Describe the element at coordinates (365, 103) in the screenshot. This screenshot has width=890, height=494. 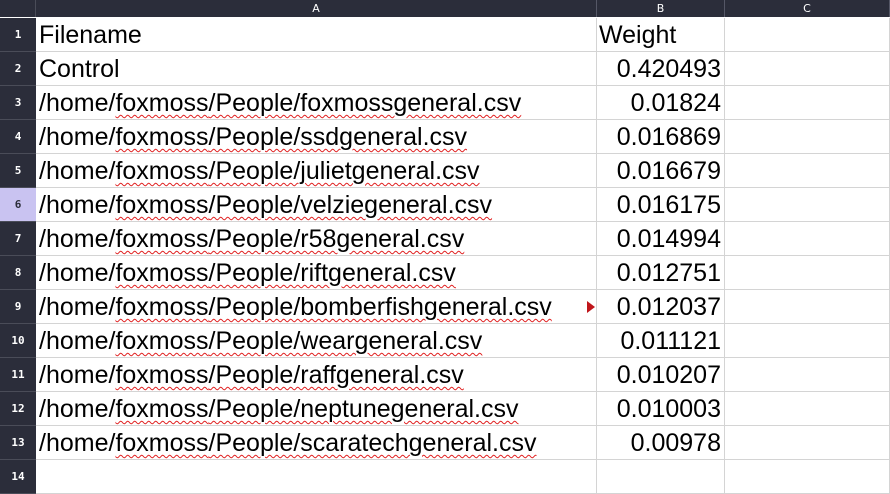
I see `cell-text-suffix: /People/foxmossgeneral.csv` at that location.